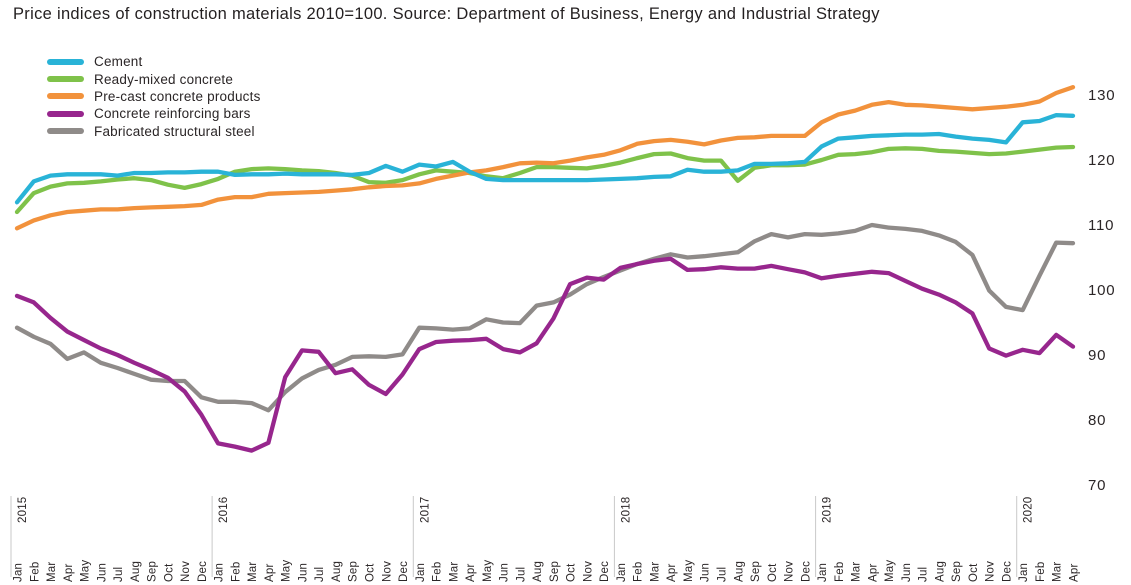 Image resolution: width=1131 pixels, height=585 pixels. Describe the element at coordinates (23, 510) in the screenshot. I see `year-label-2015: 2015` at that location.